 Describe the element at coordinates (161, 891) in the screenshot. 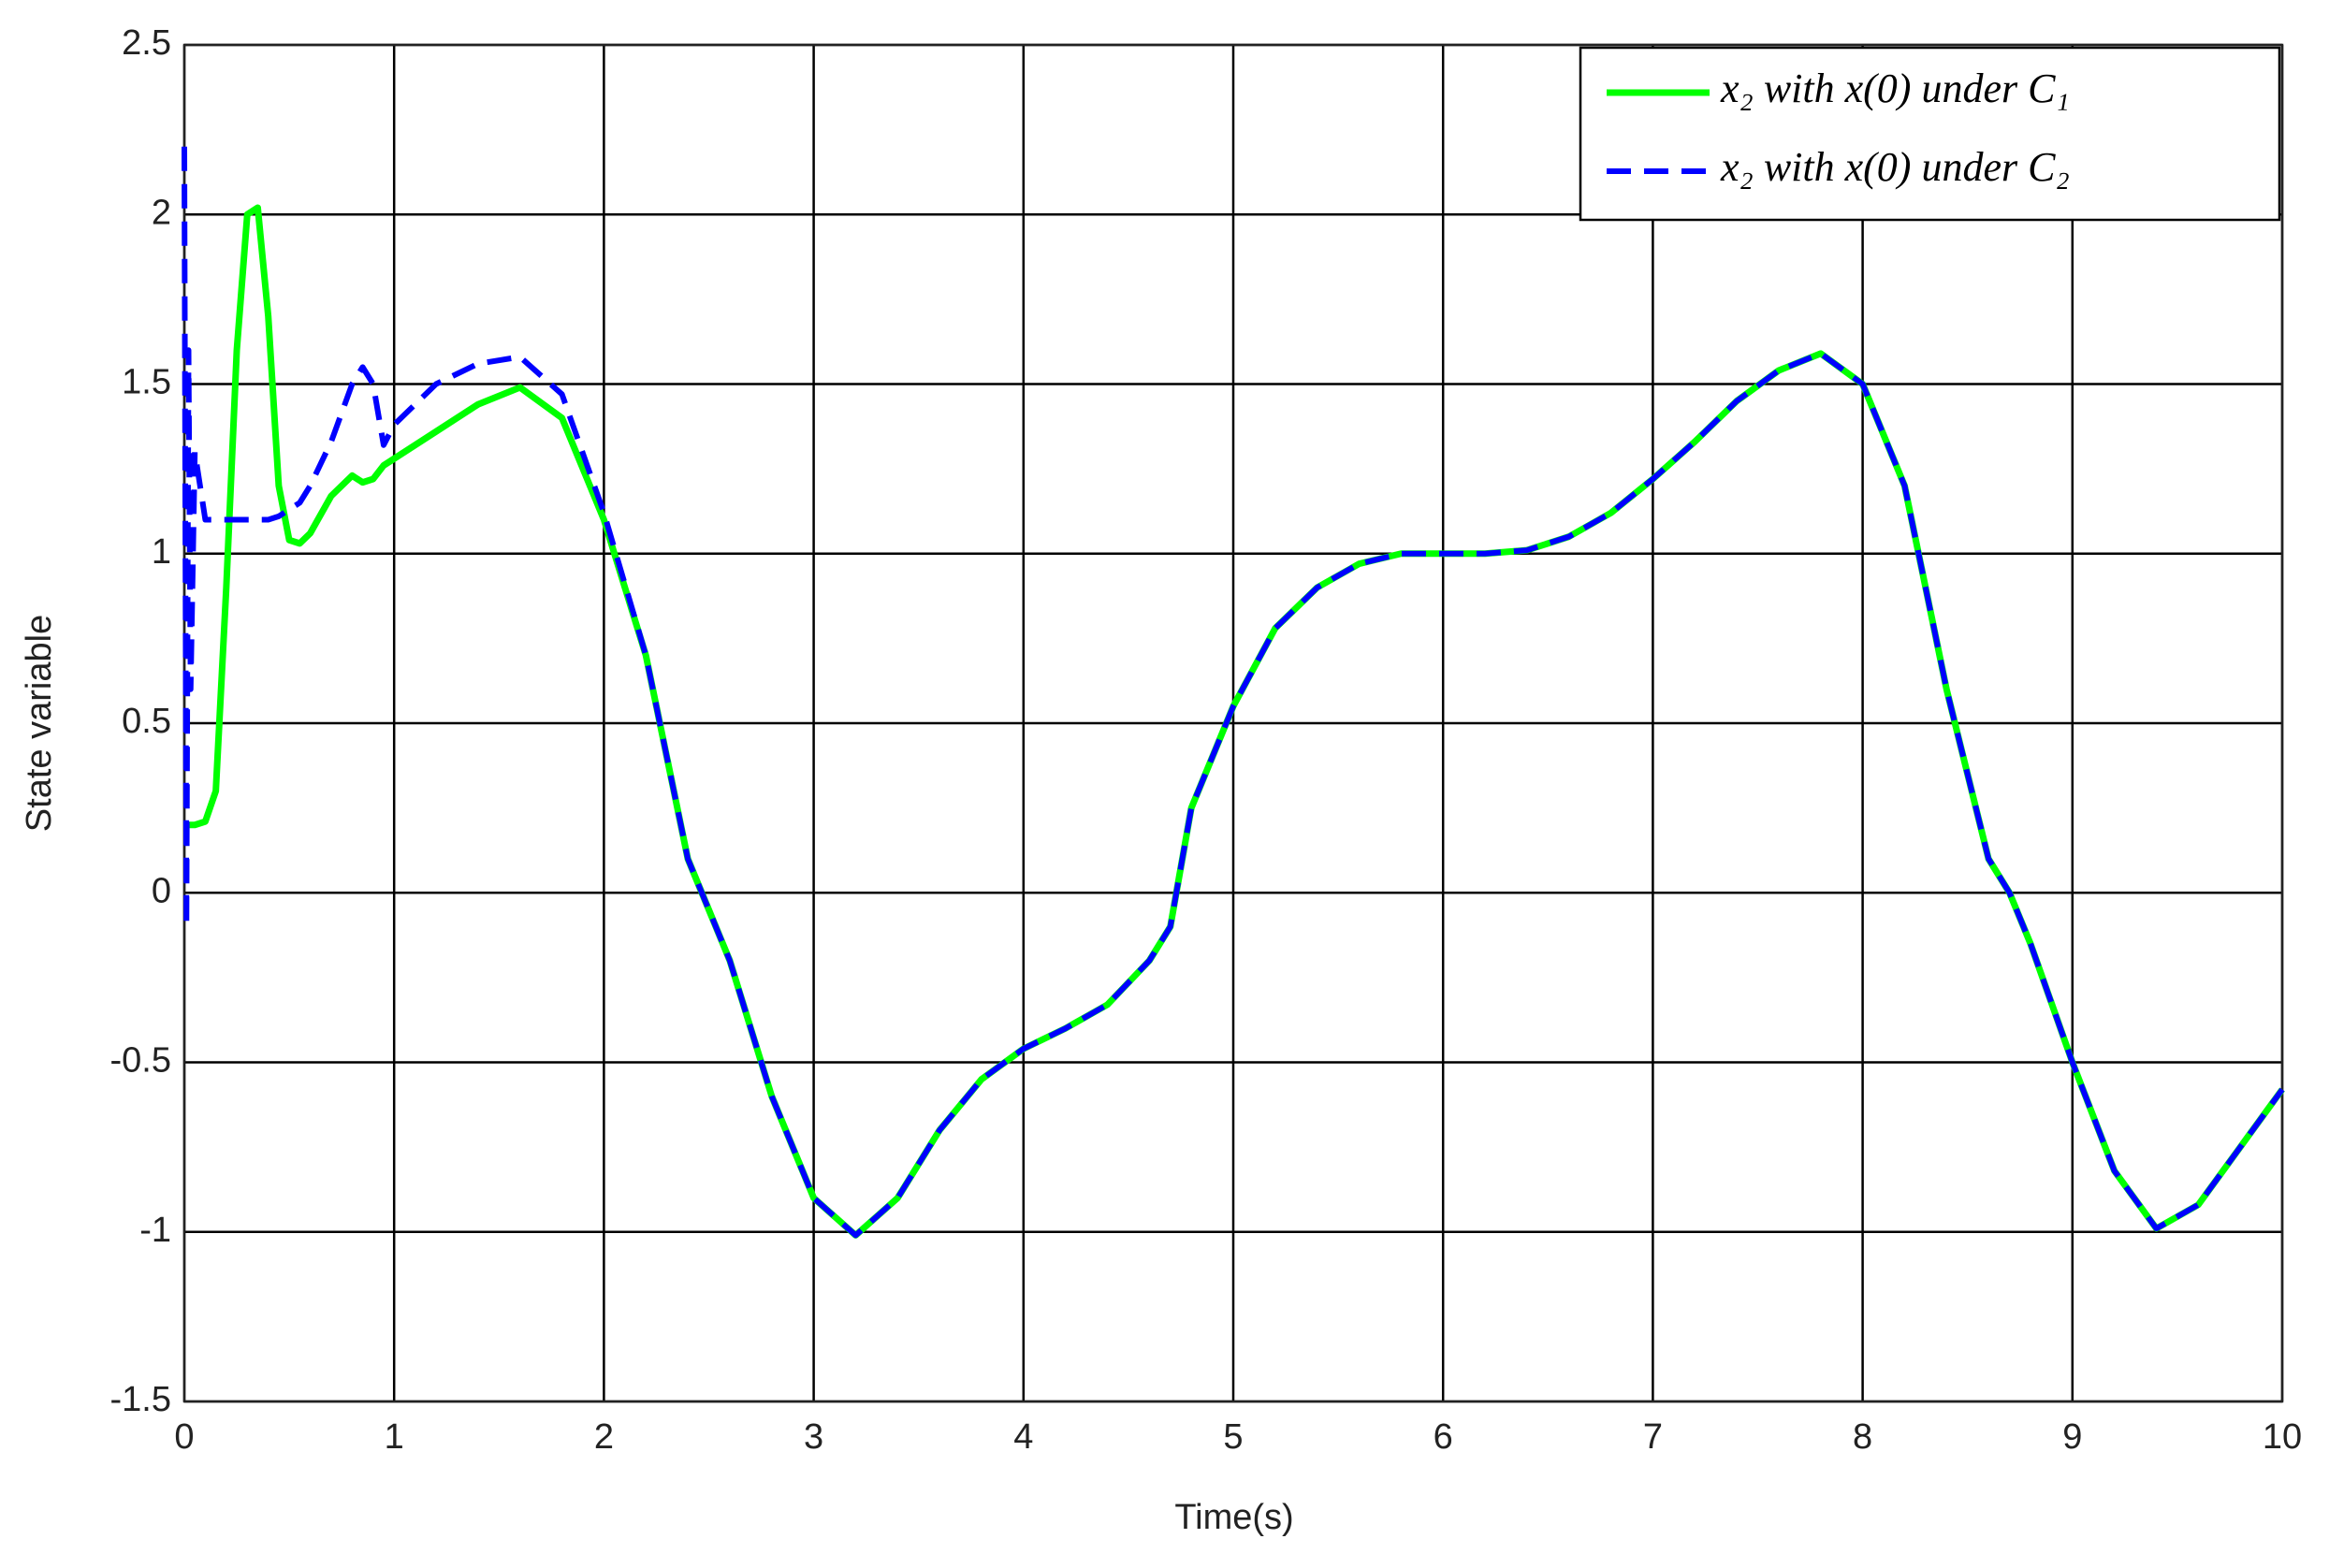

I see `y-tick-label: 0` at that location.